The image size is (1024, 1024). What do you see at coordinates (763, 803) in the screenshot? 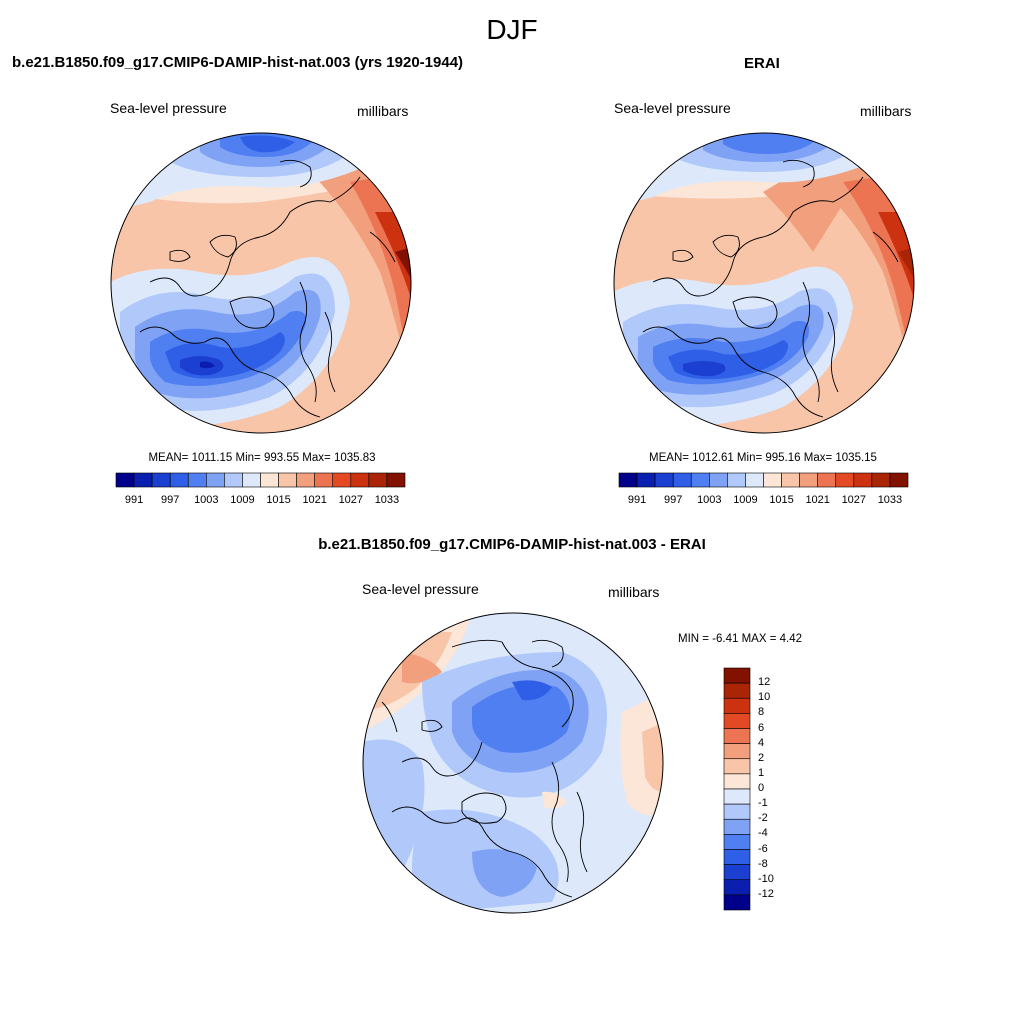
I see `colorbar-tick-label: -1` at bounding box center [763, 803].